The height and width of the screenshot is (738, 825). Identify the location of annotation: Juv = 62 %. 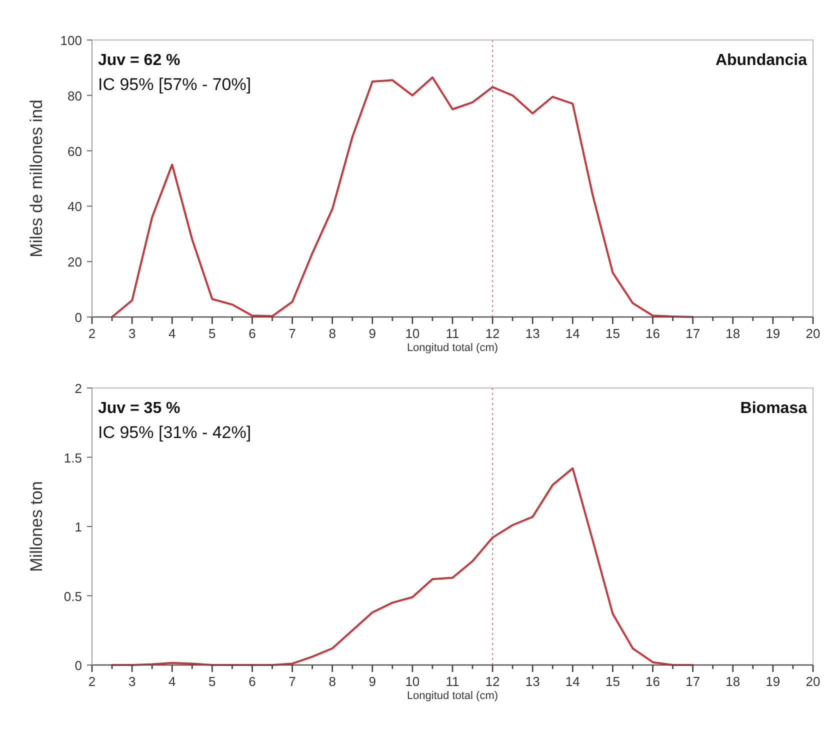
(139, 60).